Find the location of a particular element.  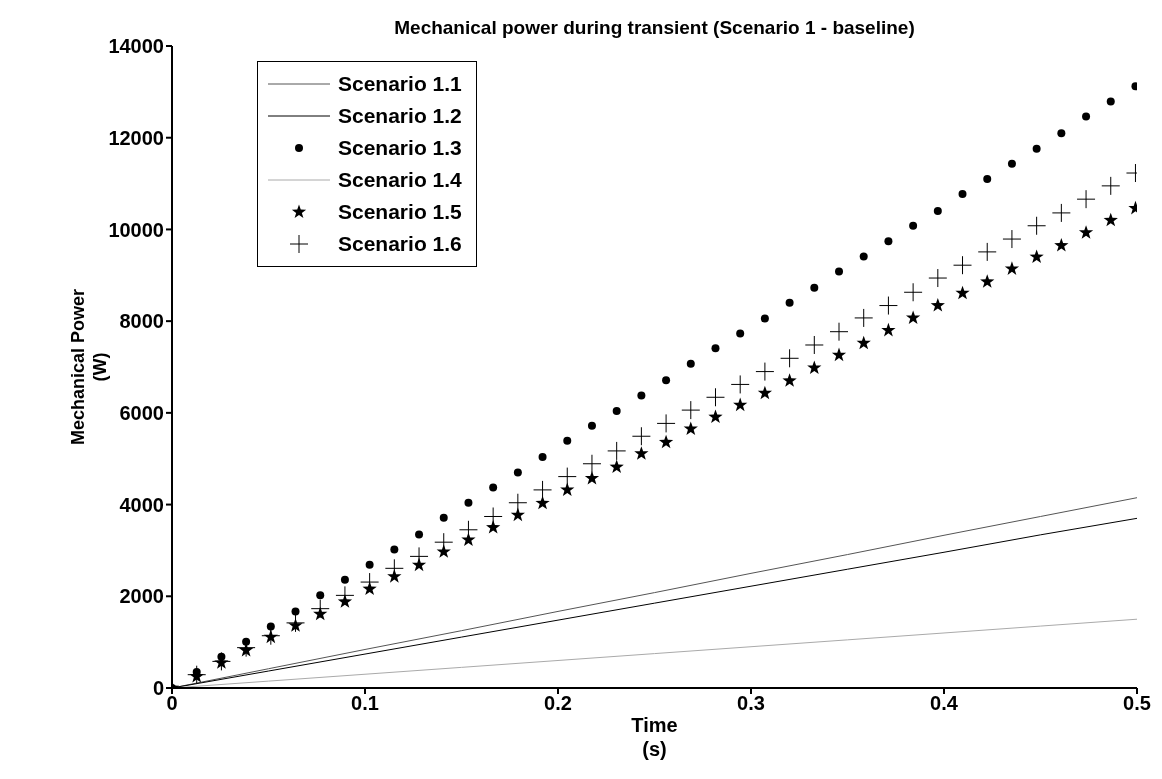

x-tick-label: 0.4 is located at coordinates (944, 703).